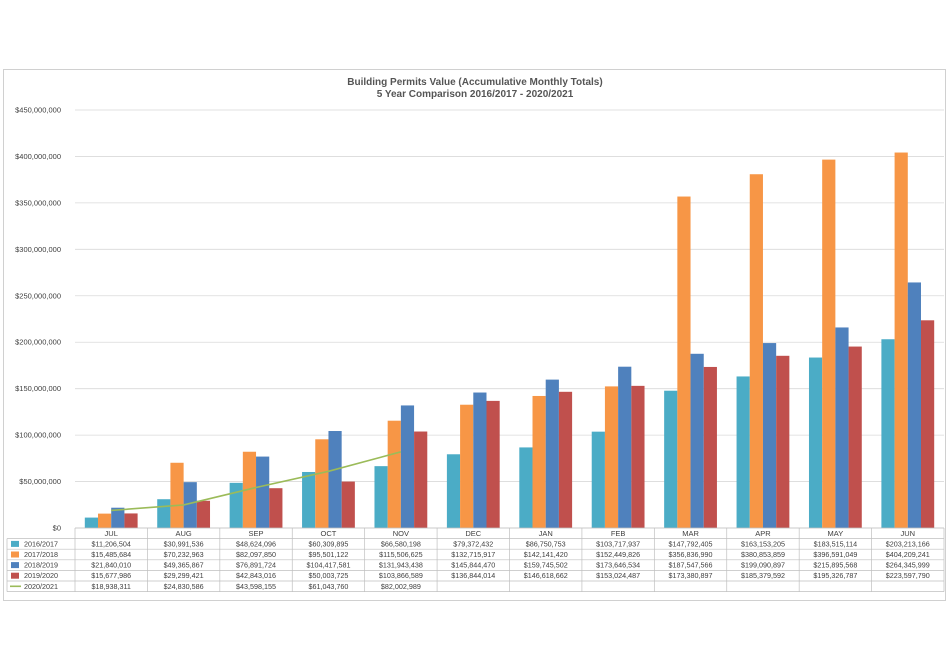 The height and width of the screenshot is (671, 951). I want to click on bar-2019/2020-OCT, so click(348, 504).